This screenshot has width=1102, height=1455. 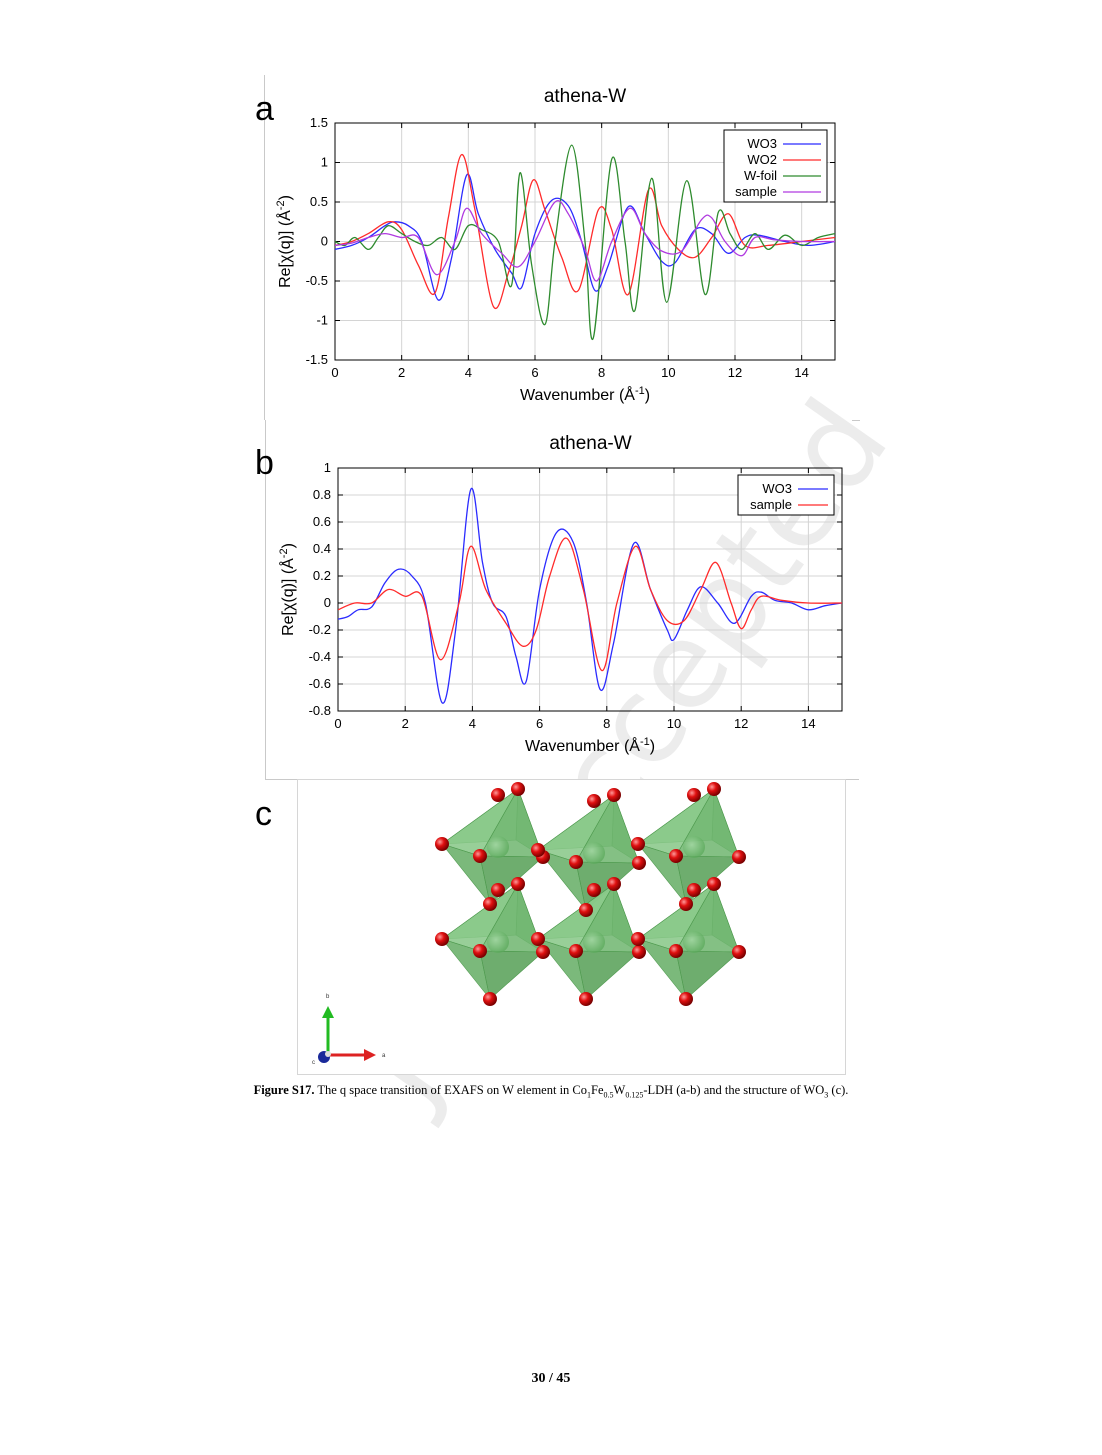 I want to click on legend-label: WO2, so click(x=762, y=159).